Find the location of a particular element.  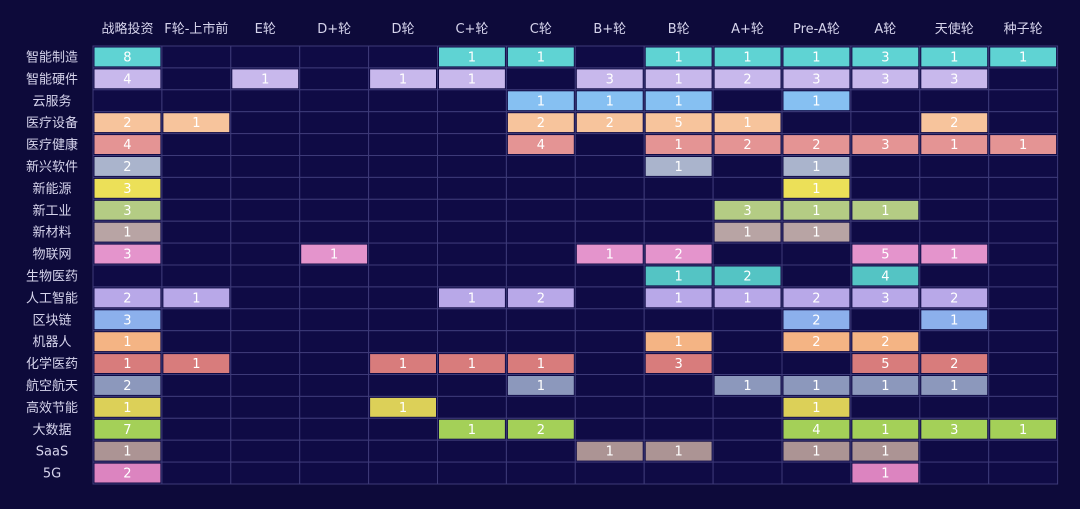

cell-value-label: 7 is located at coordinates (127, 430).